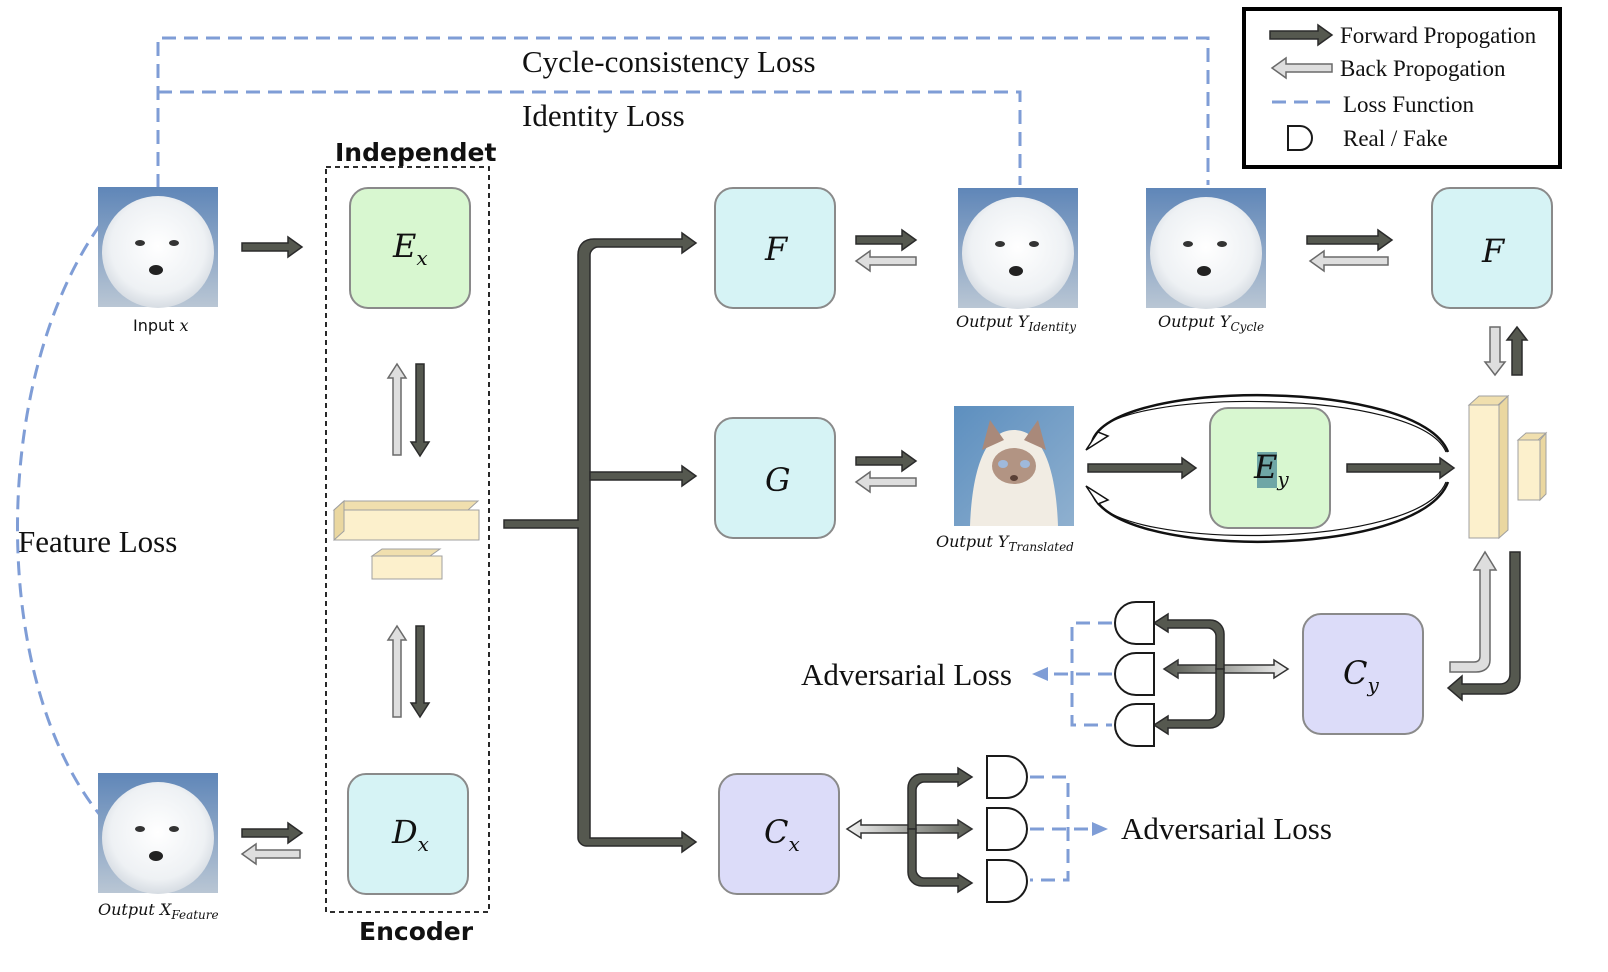 The height and width of the screenshot is (972, 1608). What do you see at coordinates (906, 674) in the screenshot?
I see `adversarial-loss-y-label: Adversarial Loss` at bounding box center [906, 674].